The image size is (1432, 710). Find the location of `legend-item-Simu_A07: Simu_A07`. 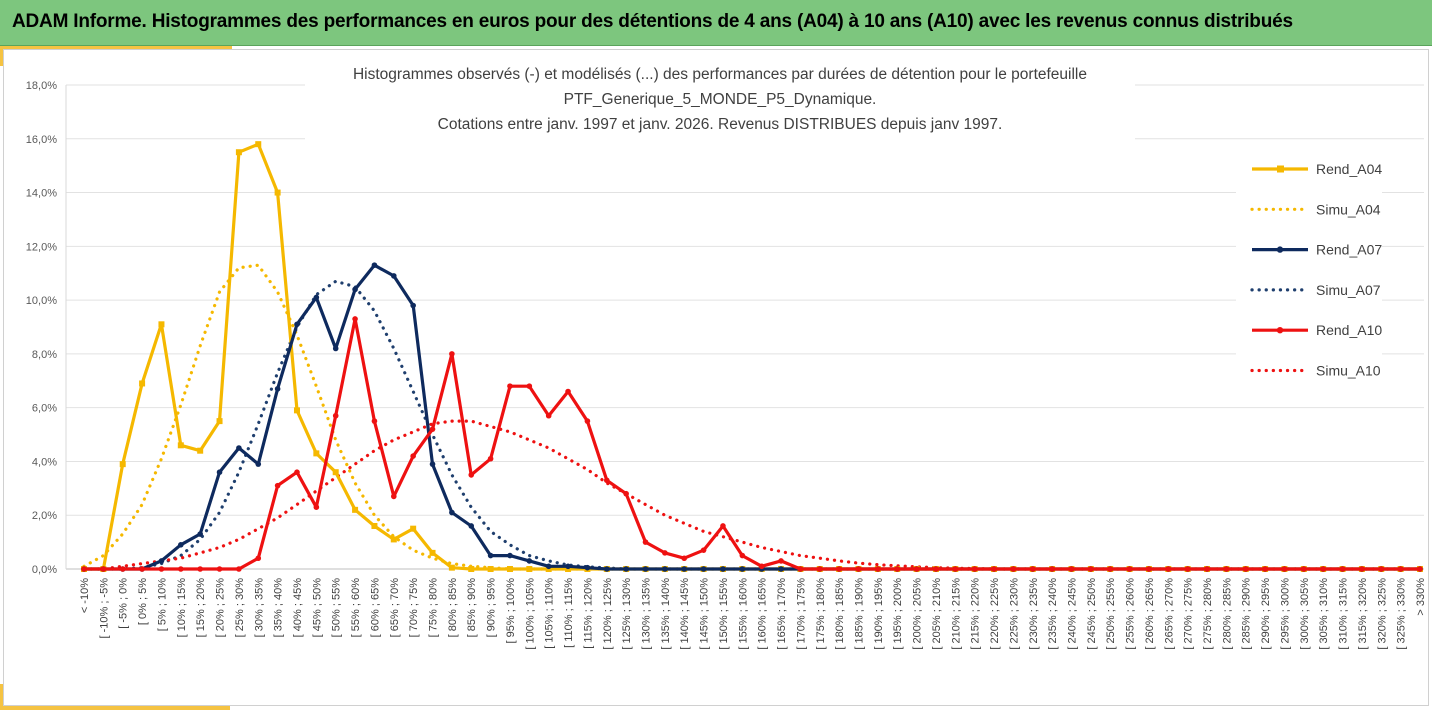

legend-item-Simu_A07: Simu_A07 is located at coordinates (1315, 290).